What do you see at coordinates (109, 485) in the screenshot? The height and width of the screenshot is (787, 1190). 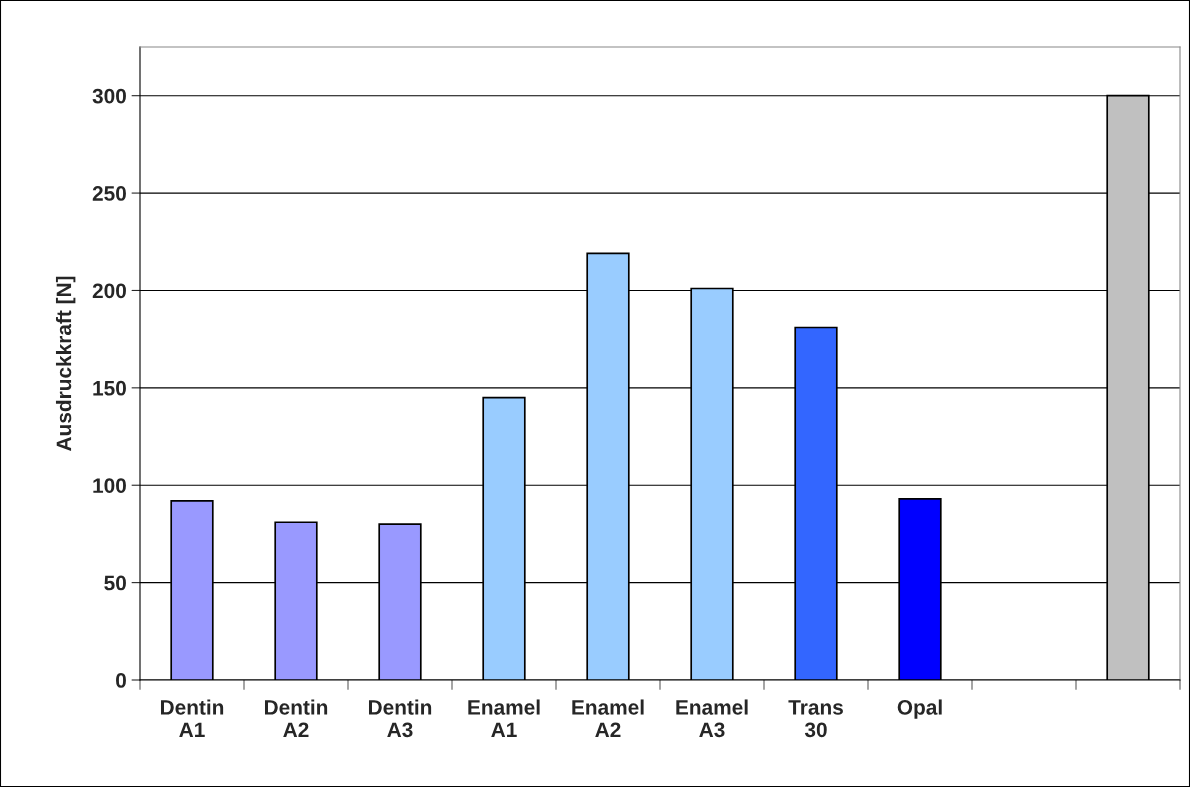 I see `y-tick-label: 100` at bounding box center [109, 485].